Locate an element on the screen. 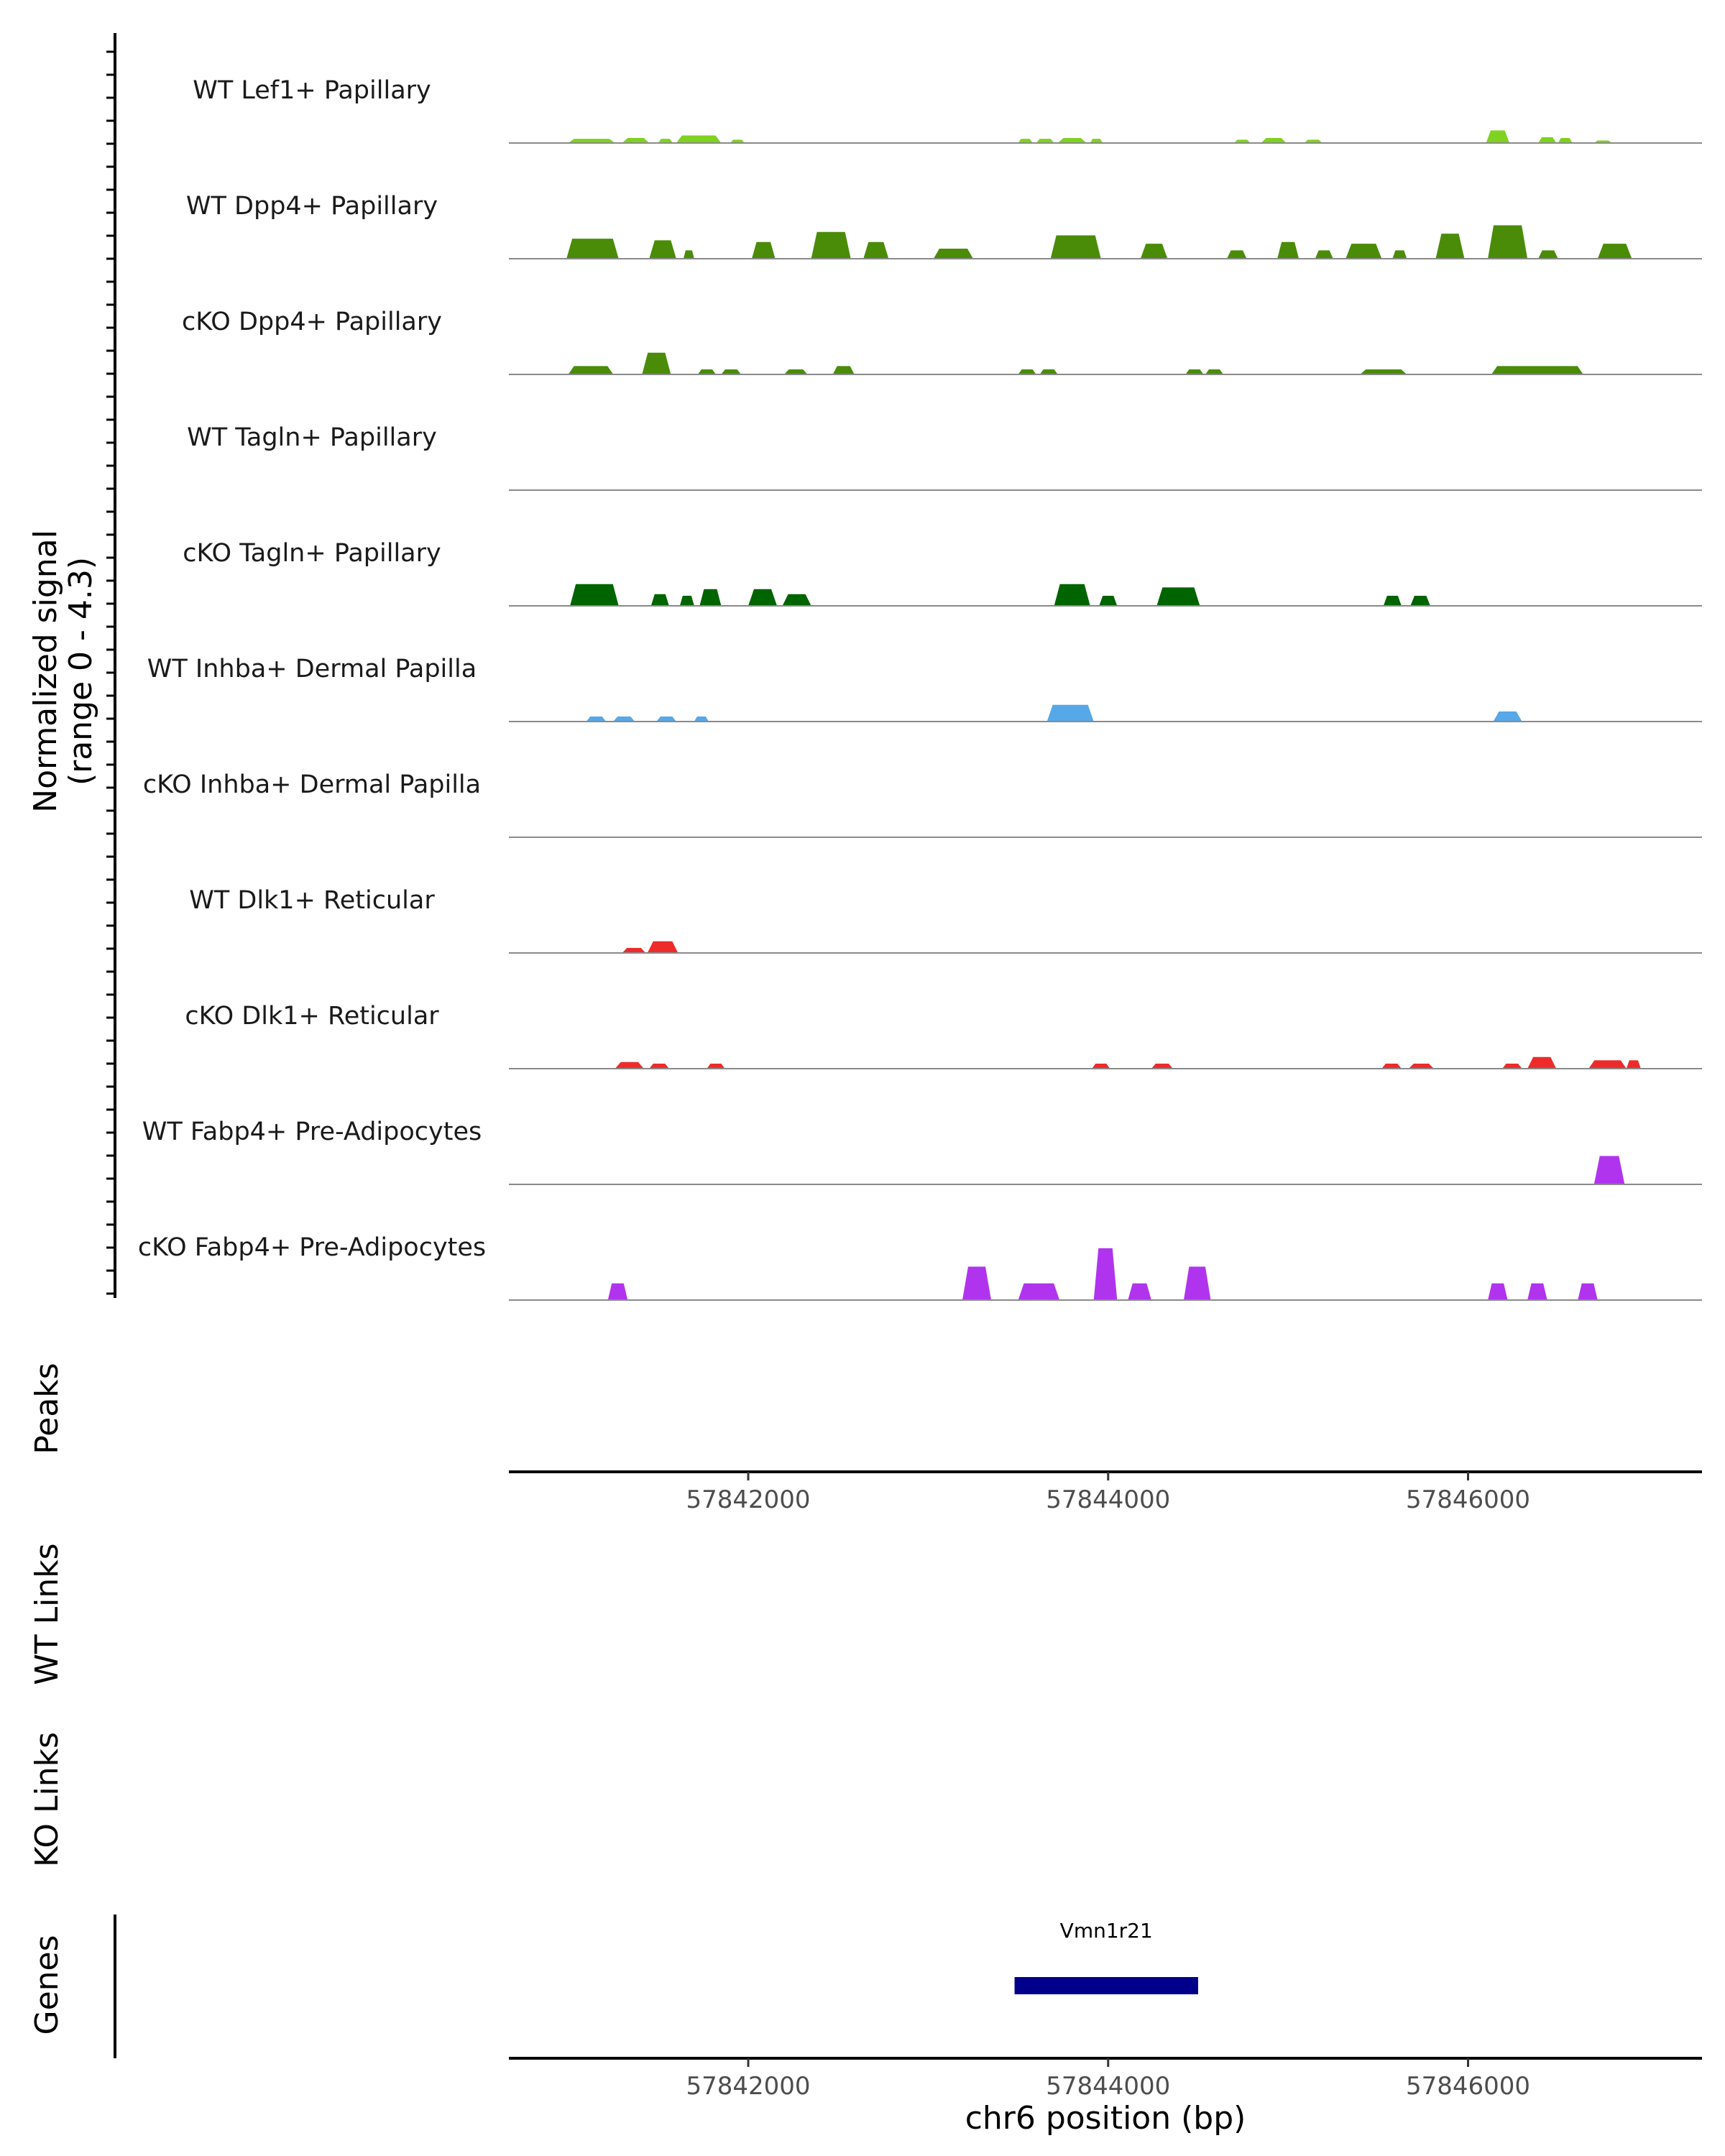 The height and width of the screenshot is (2156, 1725). track-label: cKO Tagln+ Papillary is located at coordinates (312, 553).